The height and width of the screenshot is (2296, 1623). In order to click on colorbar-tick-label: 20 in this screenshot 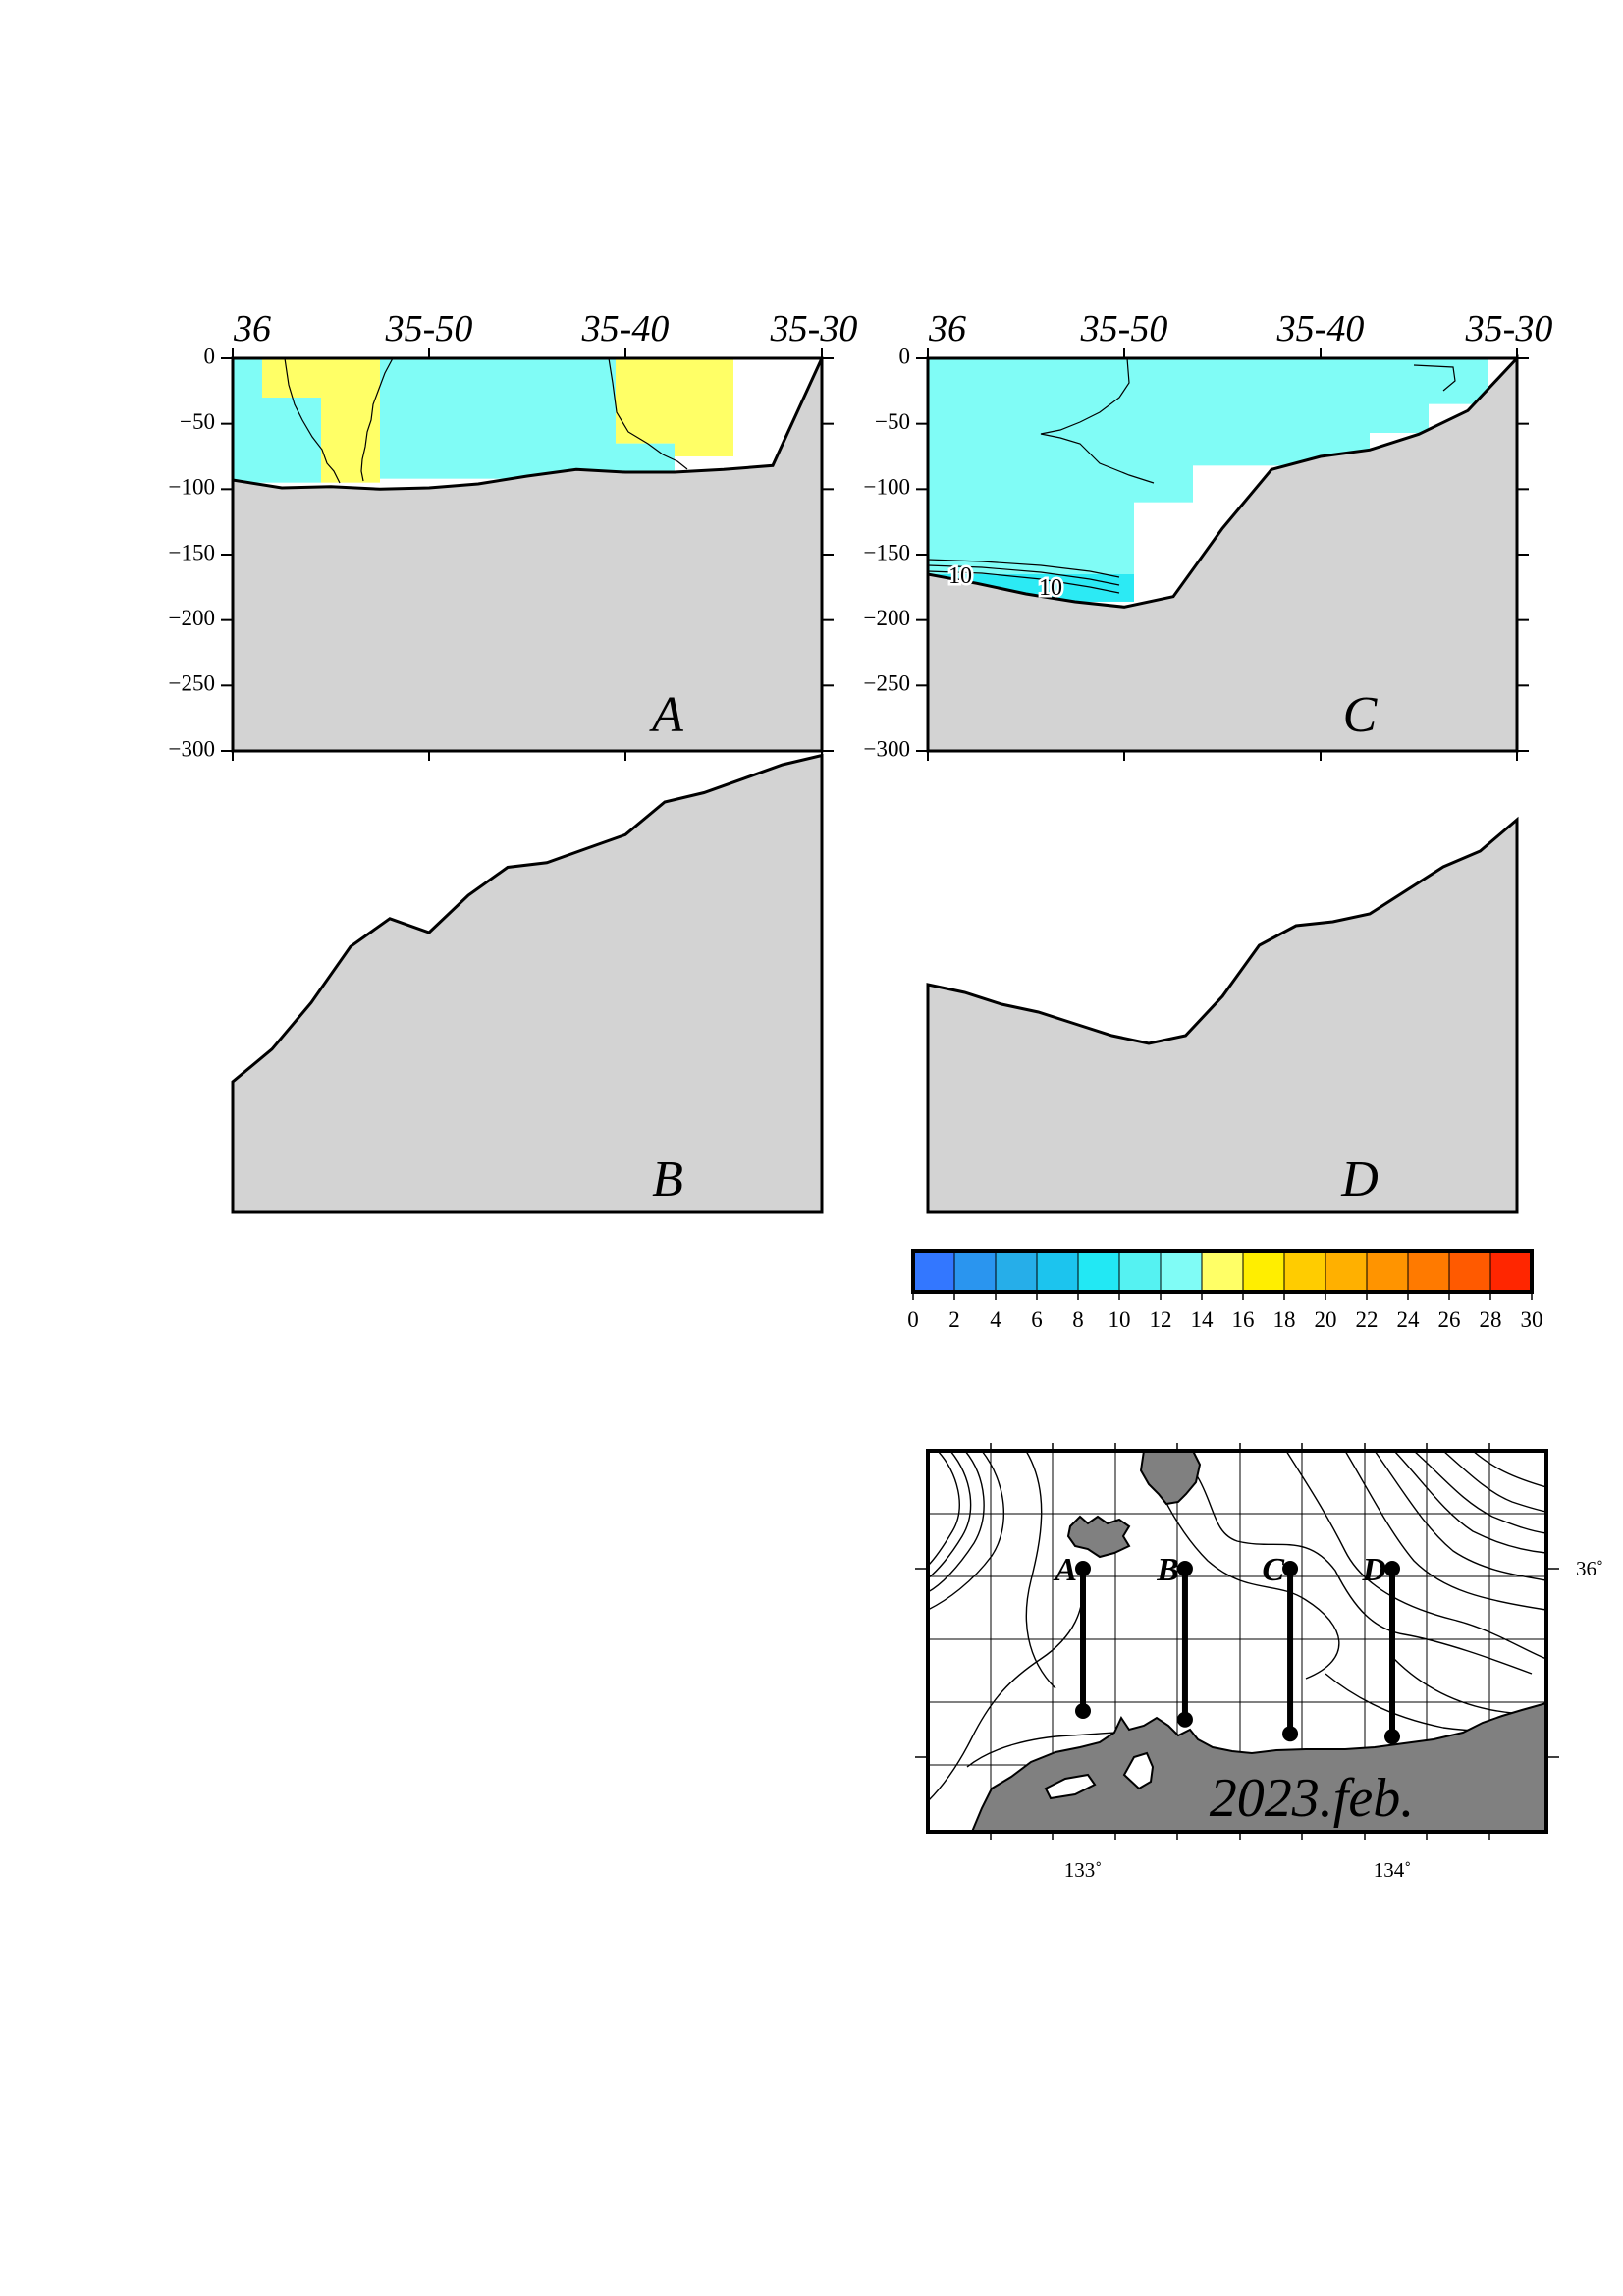, I will do `click(1326, 1320)`.